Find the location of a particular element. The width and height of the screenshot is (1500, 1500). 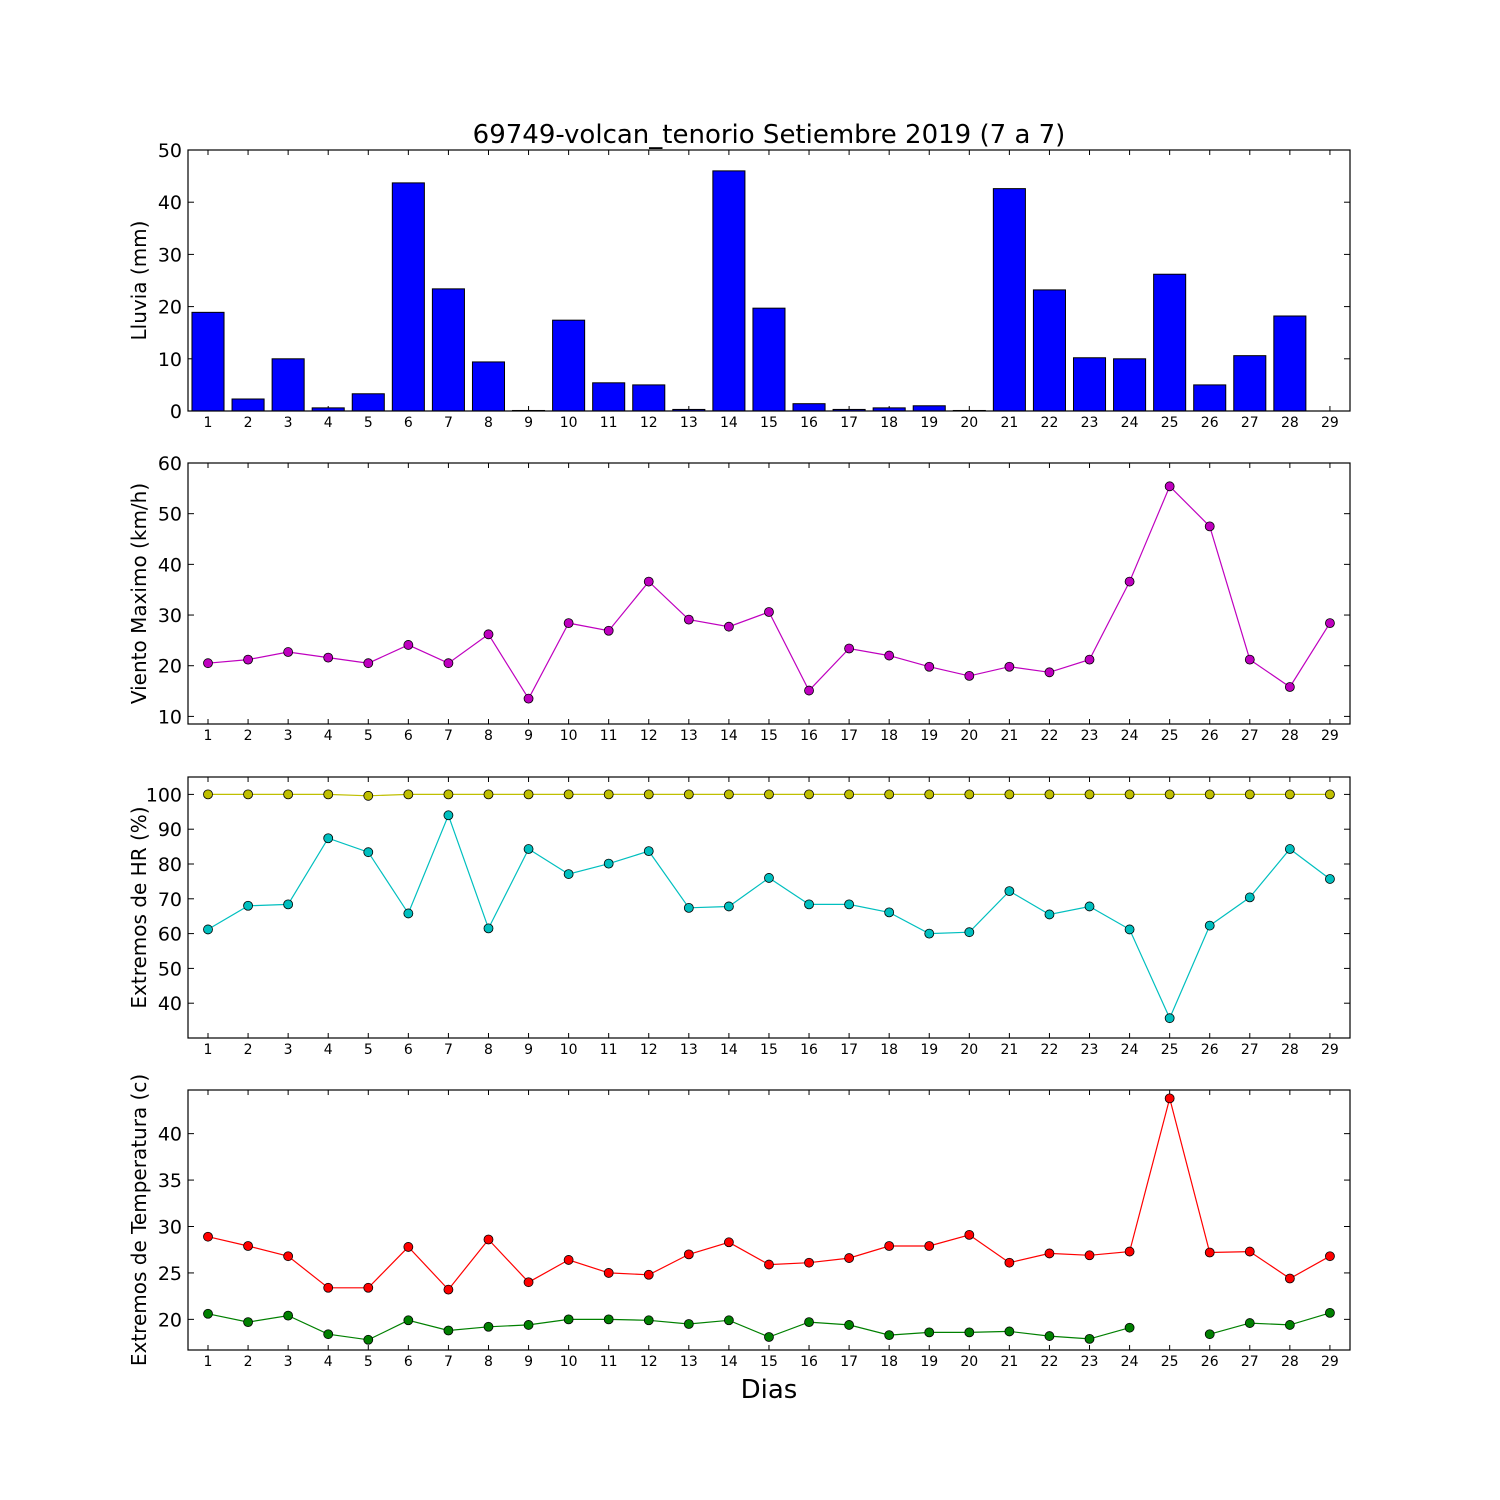

x-tick-label: 22 is located at coordinates (1050, 736).